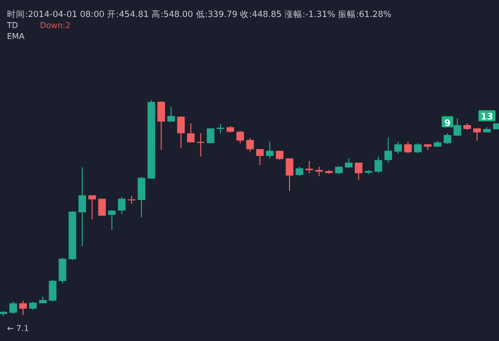 This screenshot has height=341, width=499. Describe the element at coordinates (448, 130) in the screenshot. I see `candle: 9` at that location.